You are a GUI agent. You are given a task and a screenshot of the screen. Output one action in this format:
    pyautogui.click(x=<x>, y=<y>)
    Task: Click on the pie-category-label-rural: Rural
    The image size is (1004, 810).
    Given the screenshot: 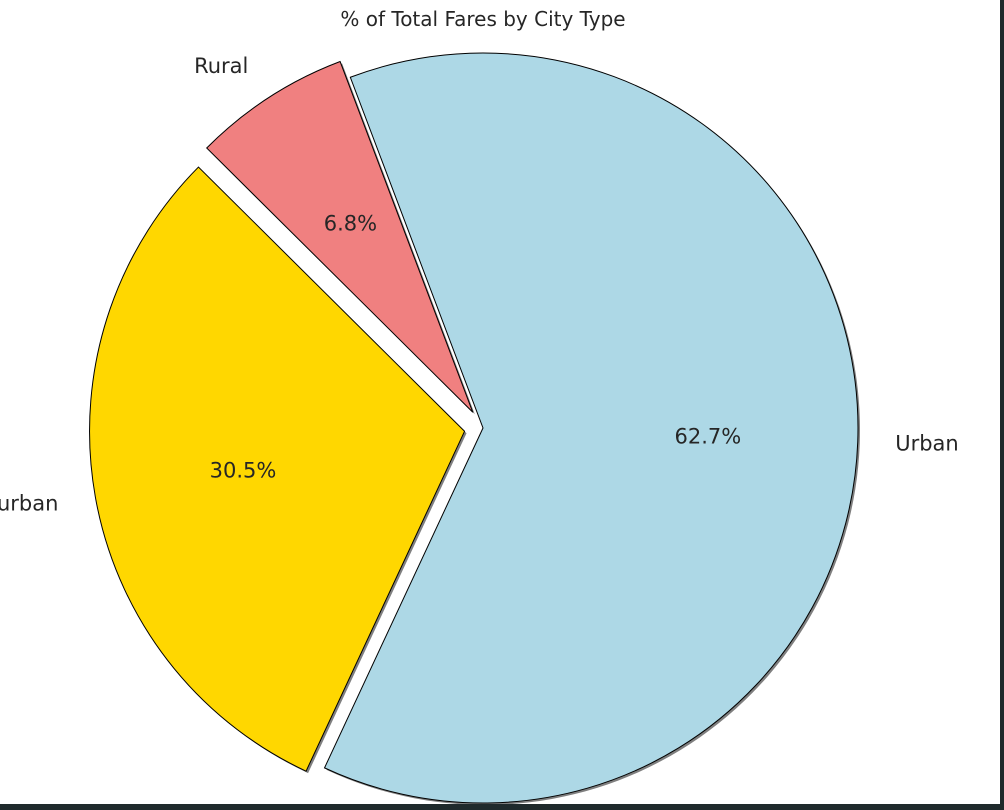 What is the action you would take?
    pyautogui.click(x=221, y=66)
    